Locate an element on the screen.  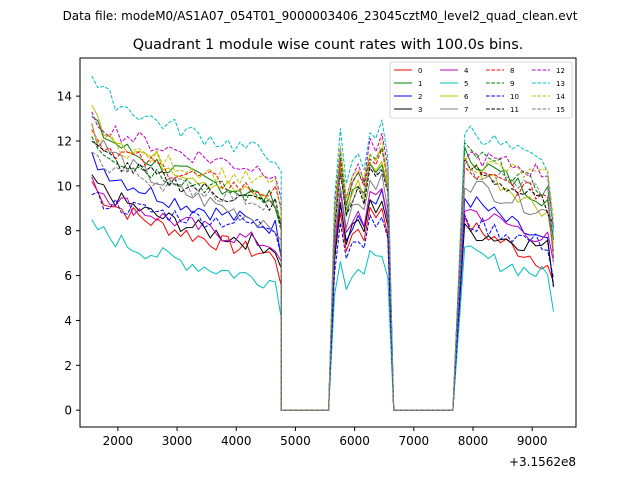
y-tick-label: 6 is located at coordinates (68, 276).